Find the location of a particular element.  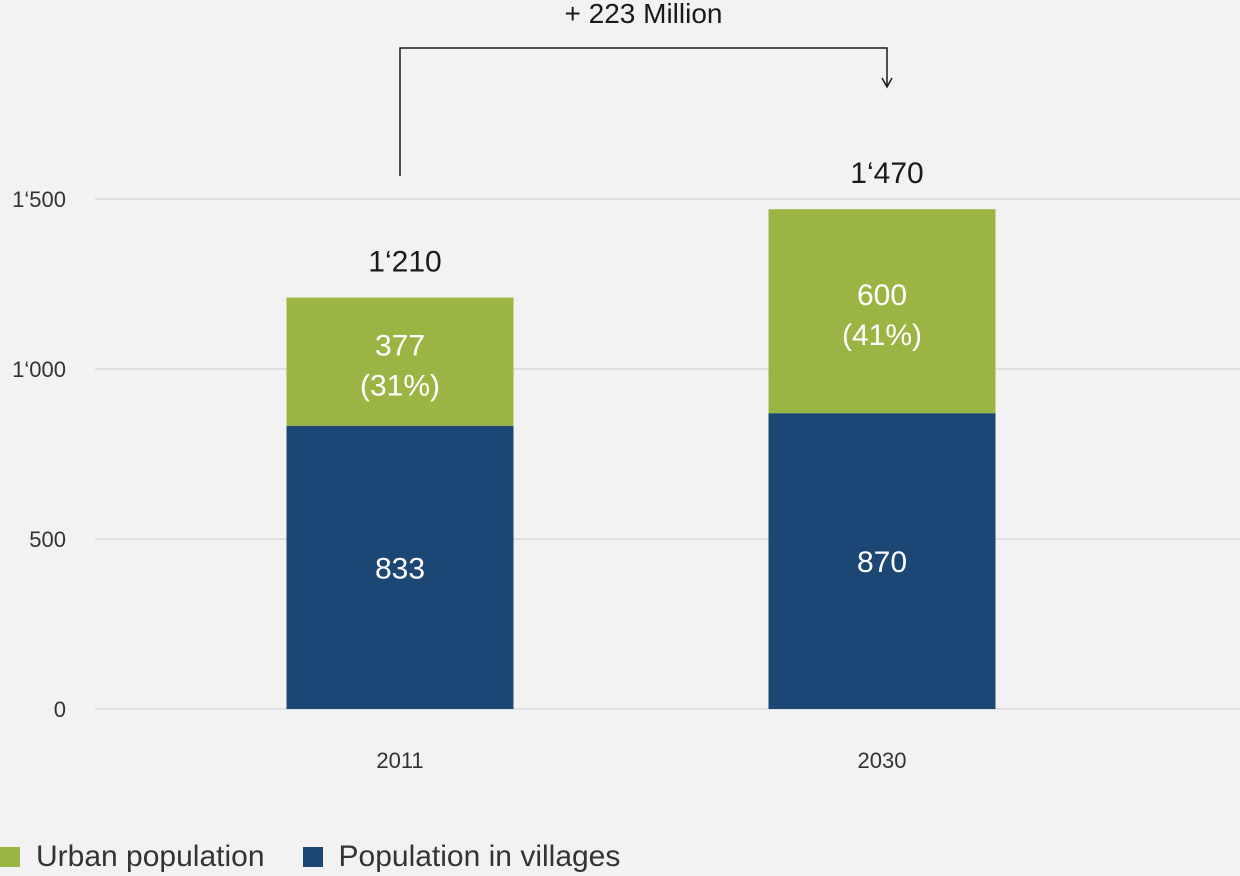

annotation-label: + 223 Million is located at coordinates (644, 14).